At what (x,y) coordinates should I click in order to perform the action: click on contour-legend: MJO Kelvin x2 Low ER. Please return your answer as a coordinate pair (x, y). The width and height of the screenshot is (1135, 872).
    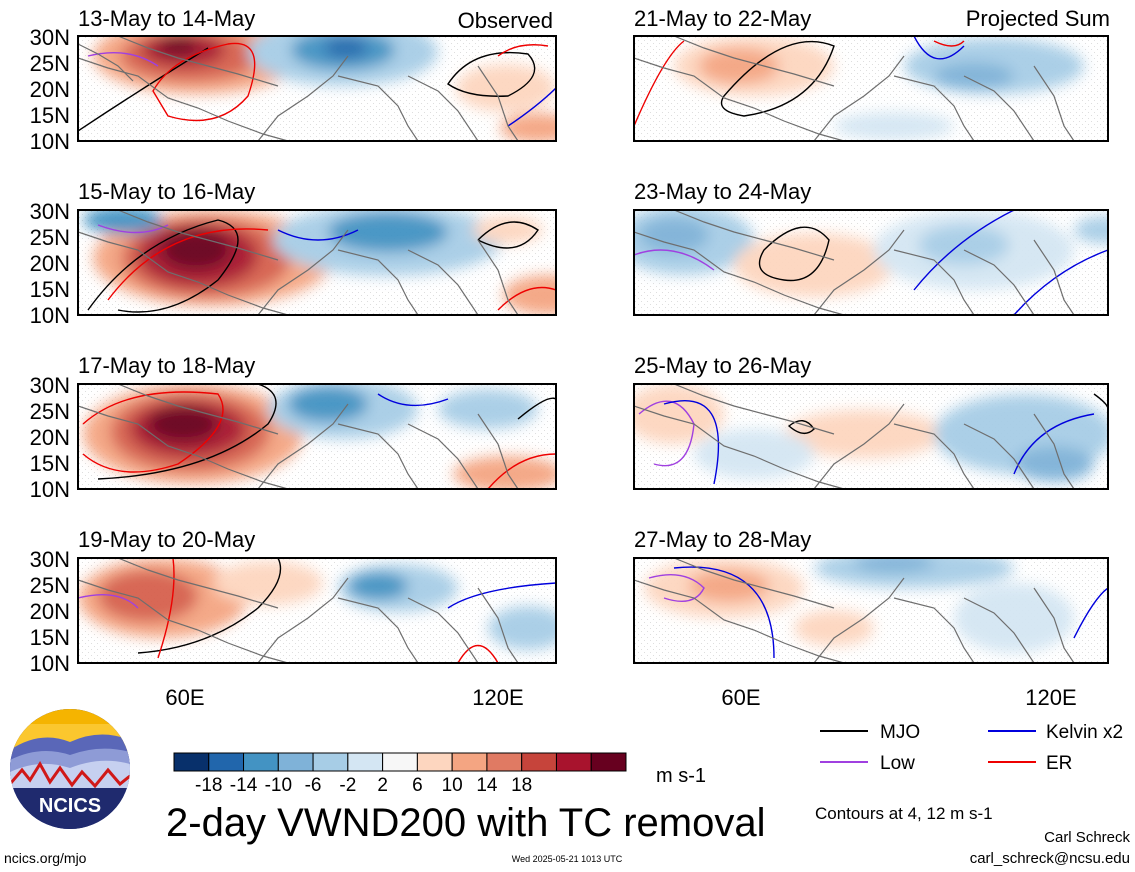
    Looking at the image, I should click on (971, 748).